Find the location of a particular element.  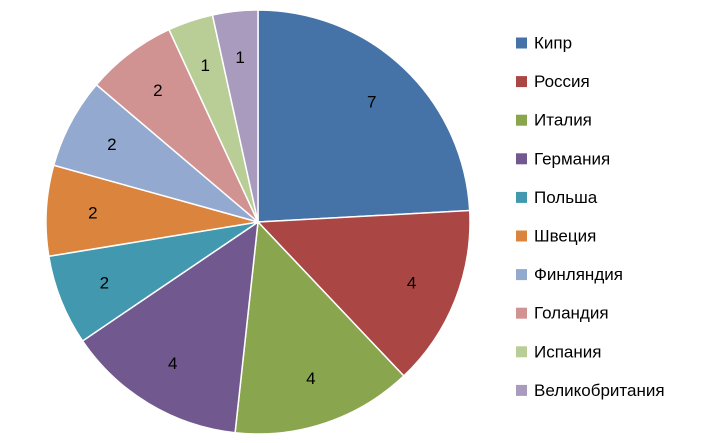

legend-label-4: Германия is located at coordinates (572, 158).